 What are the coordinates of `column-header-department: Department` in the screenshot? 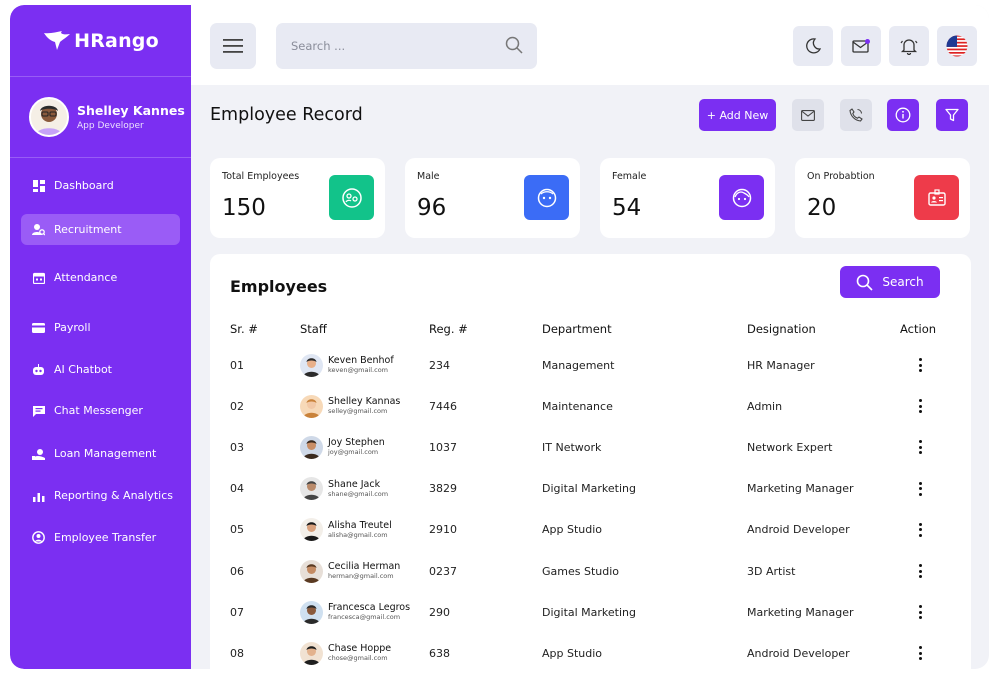 It's located at (577, 329).